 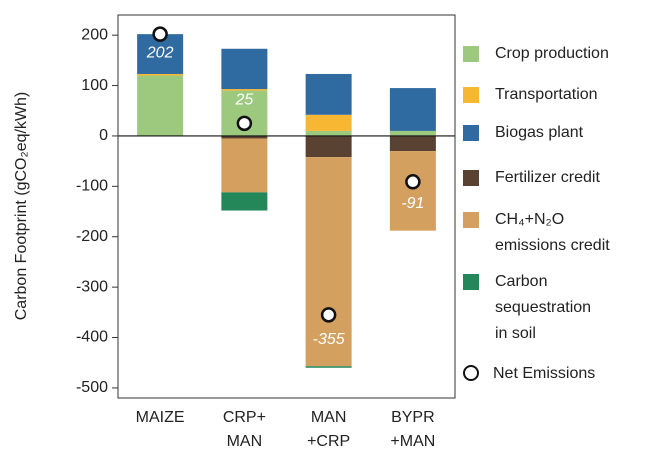 What do you see at coordinates (328, 441) in the screenshot?
I see `x-tick-label: +CRP` at bounding box center [328, 441].